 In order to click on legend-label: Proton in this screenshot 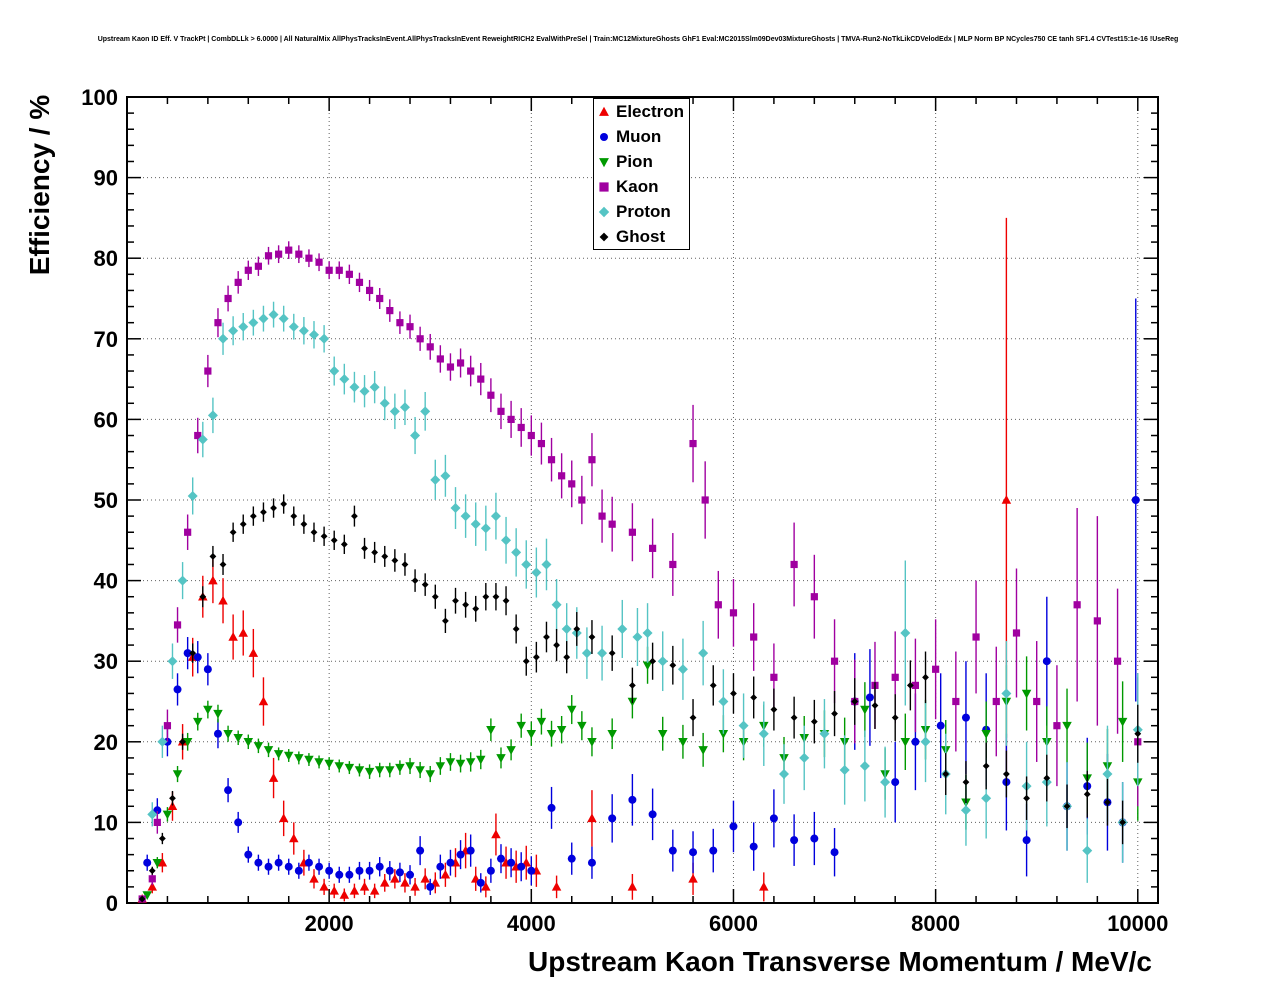, I will do `click(643, 211)`.